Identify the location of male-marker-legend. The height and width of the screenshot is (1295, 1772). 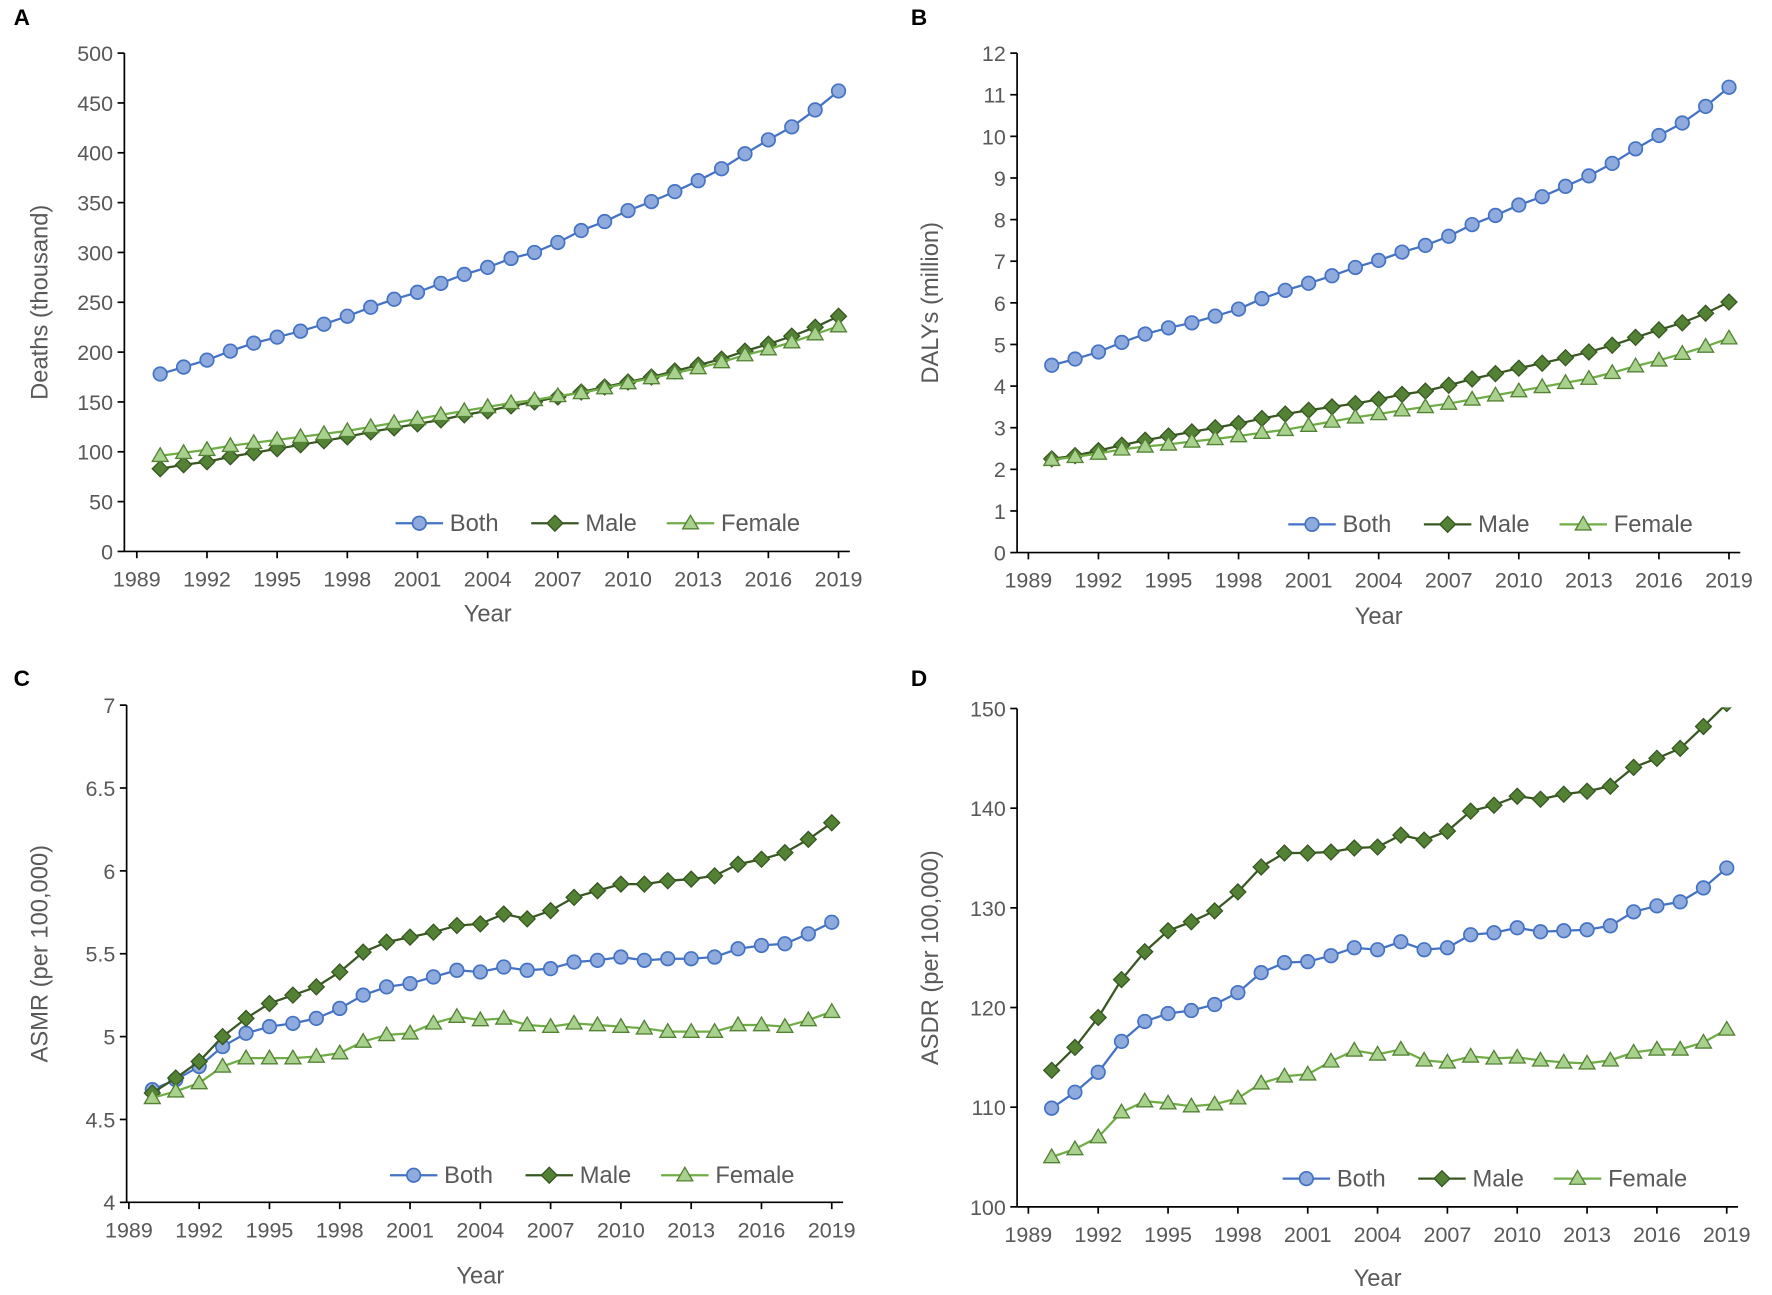
(1442, 1178).